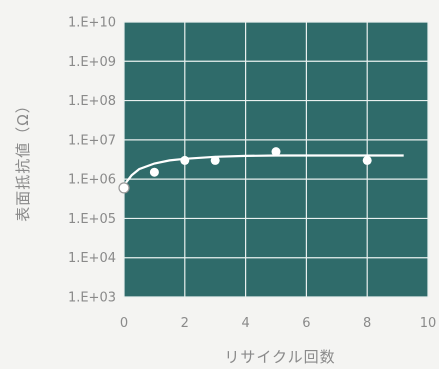  What do you see at coordinates (92, 101) in the screenshot?
I see `y-tick-label: 1.E+08` at bounding box center [92, 101].